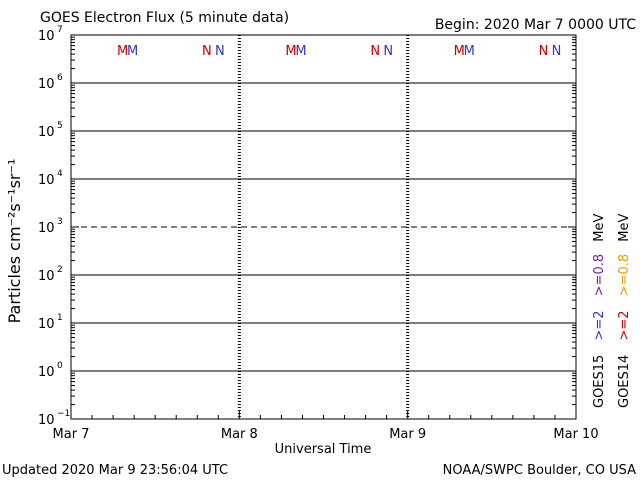 This screenshot has width=640, height=480. I want to click on legend-goes14-sat: GOES14, so click(624, 381).